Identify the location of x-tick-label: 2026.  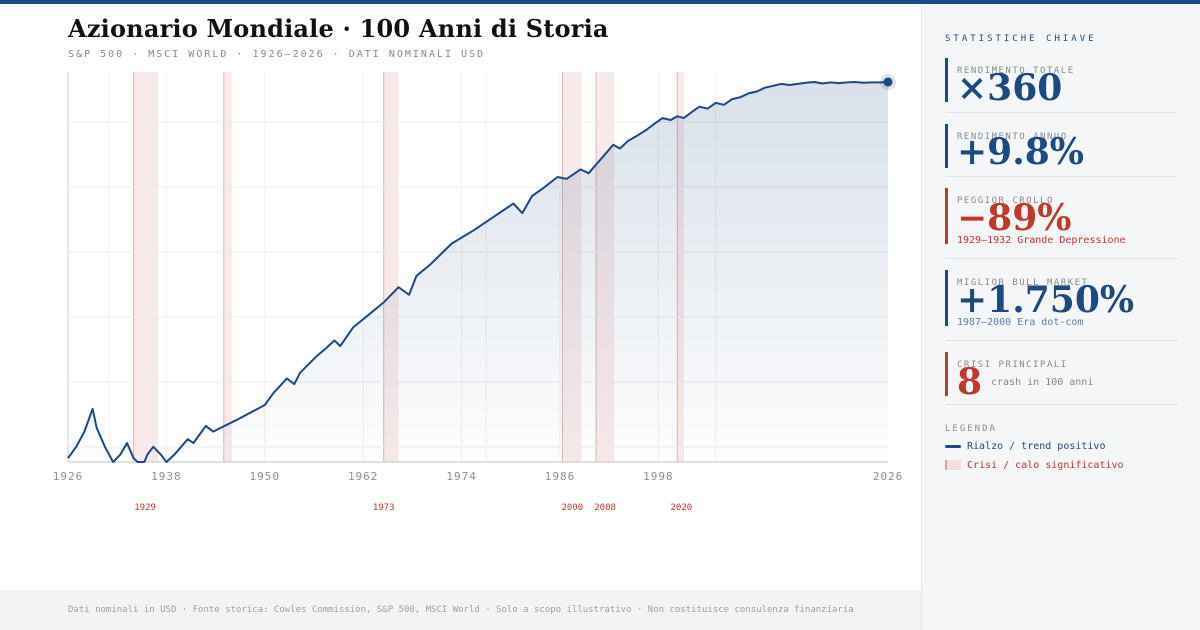
(888, 476).